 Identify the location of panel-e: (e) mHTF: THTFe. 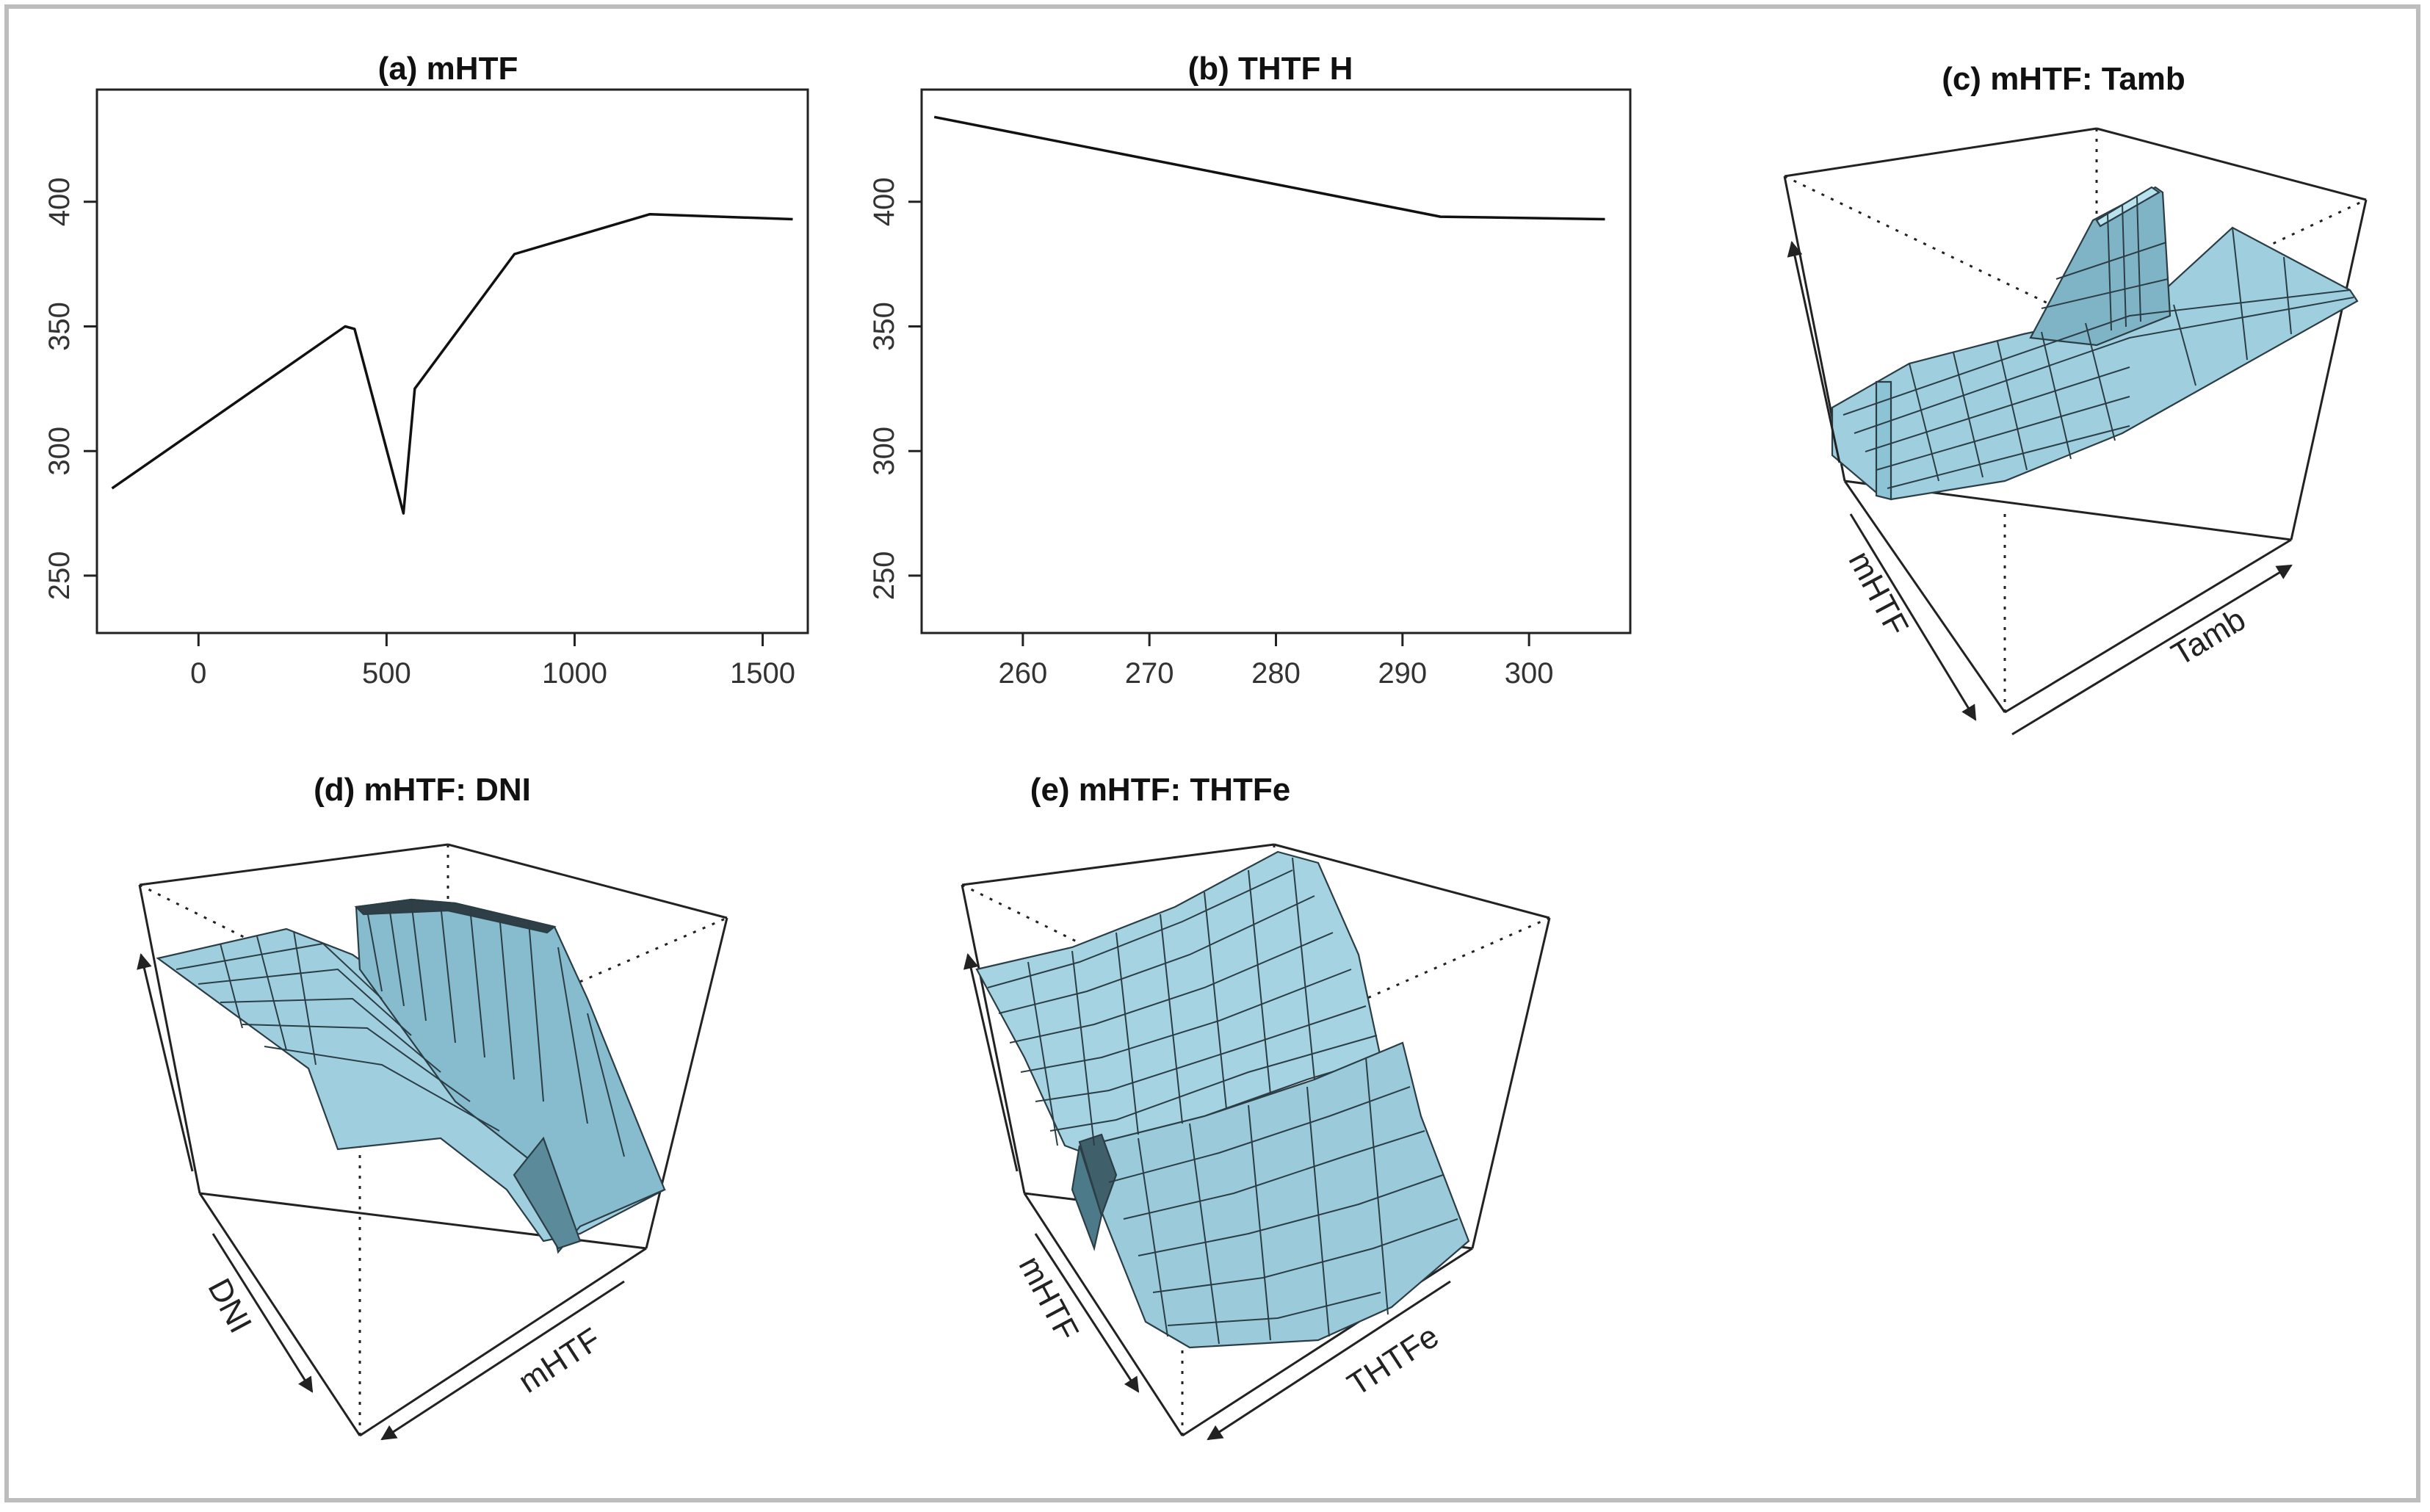
(1256, 1106).